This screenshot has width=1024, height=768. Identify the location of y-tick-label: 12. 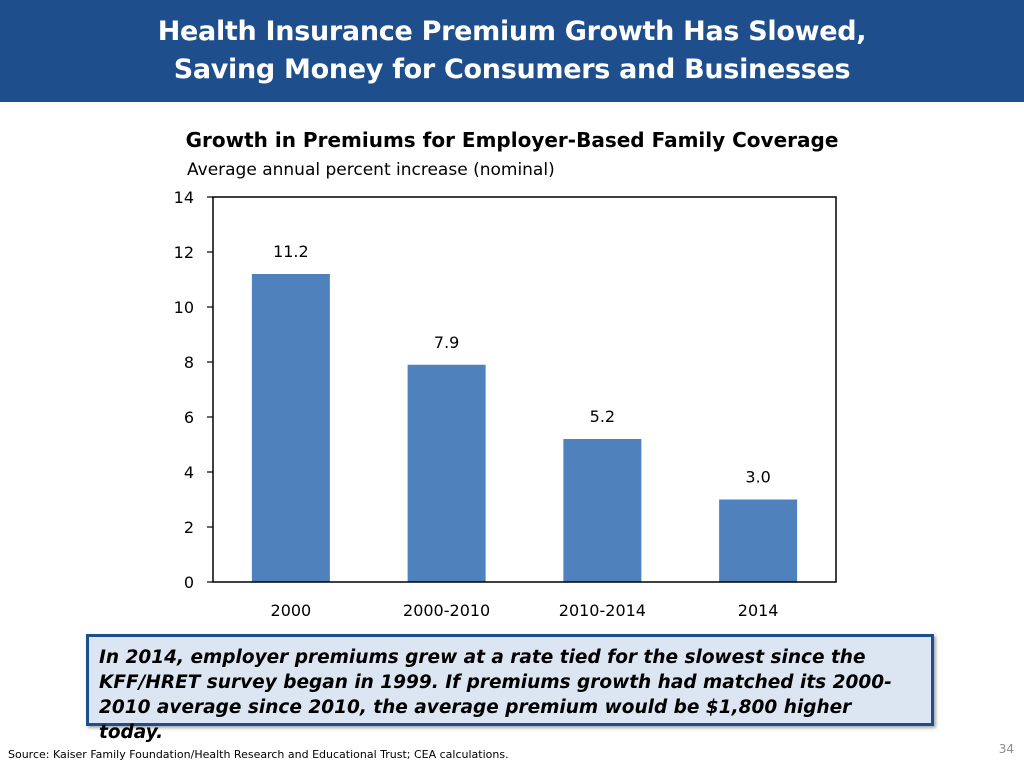
(184, 252).